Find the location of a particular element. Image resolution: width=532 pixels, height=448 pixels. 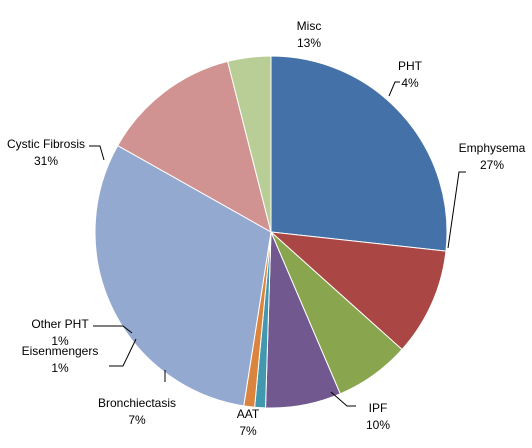

slice-percent-emphysema: 27% is located at coordinates (492, 165).